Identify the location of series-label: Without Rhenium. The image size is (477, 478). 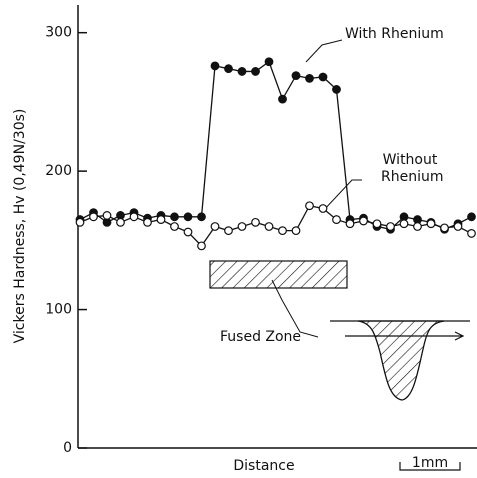
(410, 168).